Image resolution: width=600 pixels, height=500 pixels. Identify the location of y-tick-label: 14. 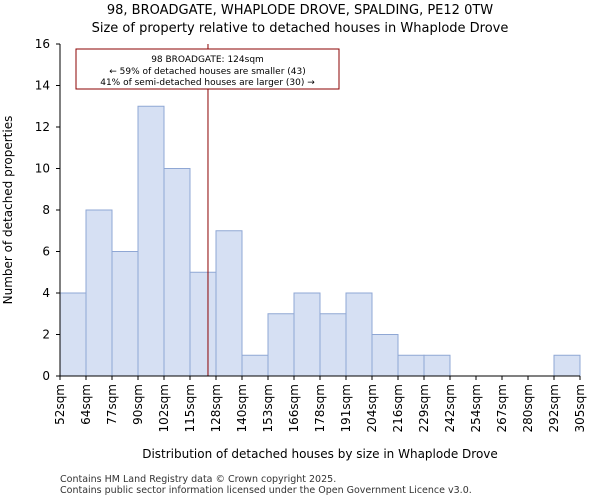
(42, 86).